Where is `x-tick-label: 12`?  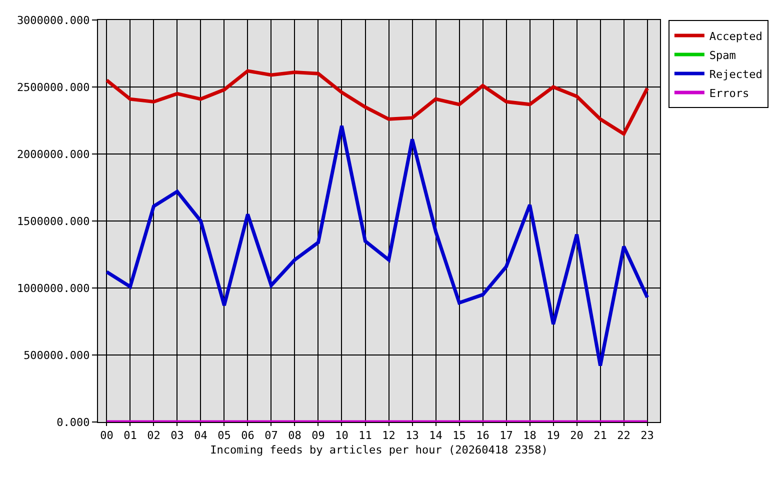
x-tick-label: 12 is located at coordinates (389, 435).